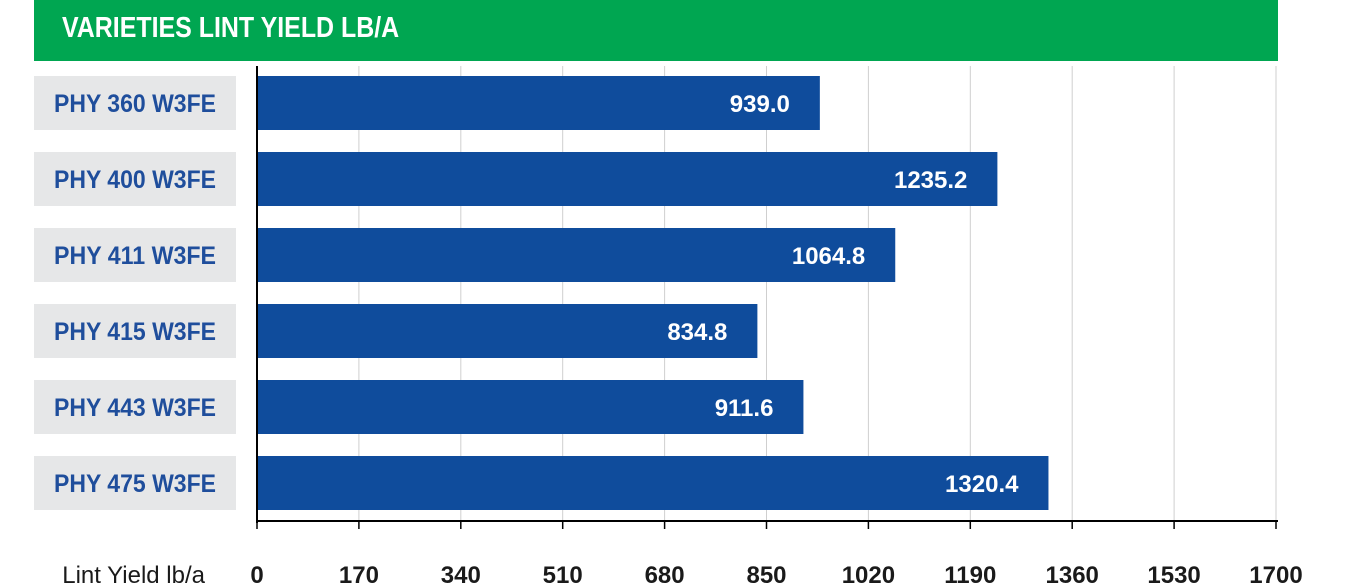 This screenshot has width=1351, height=584. I want to click on bar-value-label: 1320.4, so click(982, 484).